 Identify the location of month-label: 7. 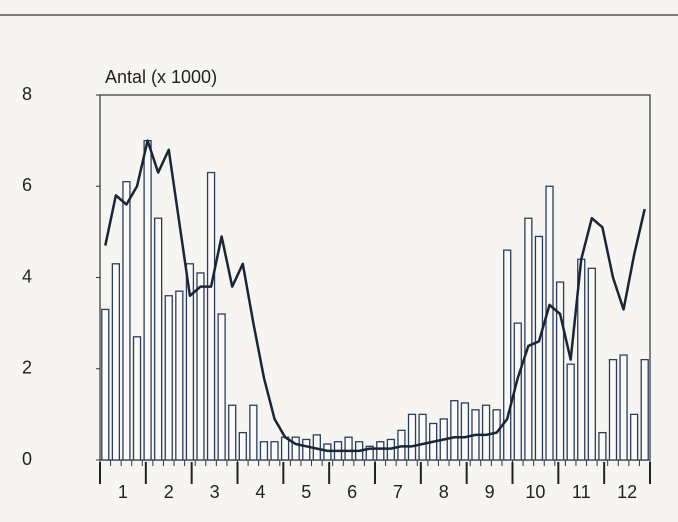
(398, 492).